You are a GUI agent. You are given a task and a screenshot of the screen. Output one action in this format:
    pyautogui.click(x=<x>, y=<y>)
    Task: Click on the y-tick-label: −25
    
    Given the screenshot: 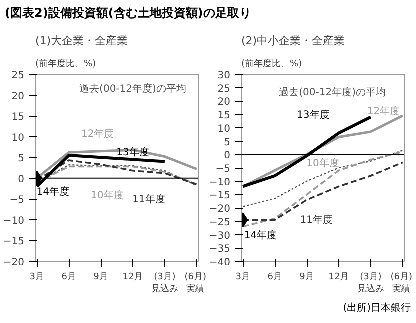 What is the action you would take?
    pyautogui.click(x=220, y=223)
    